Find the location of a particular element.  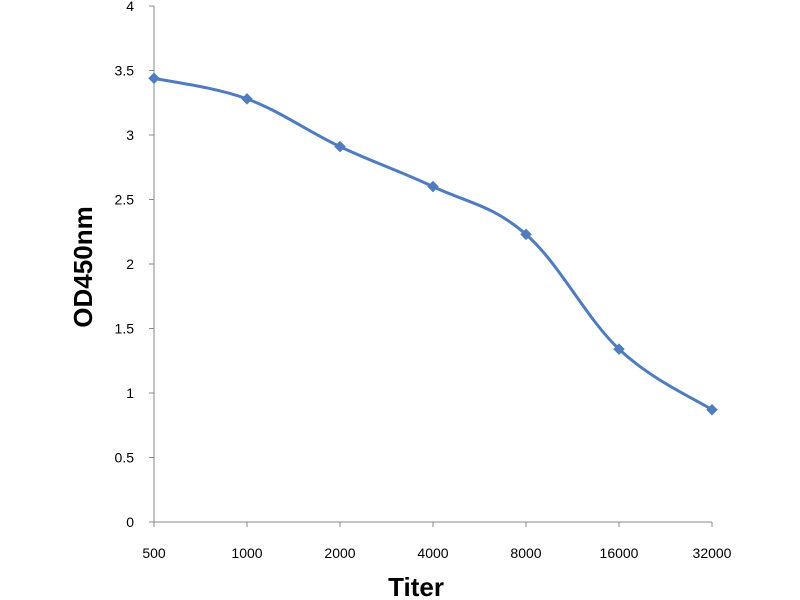

y-tick-label: 3.5 is located at coordinates (125, 71).